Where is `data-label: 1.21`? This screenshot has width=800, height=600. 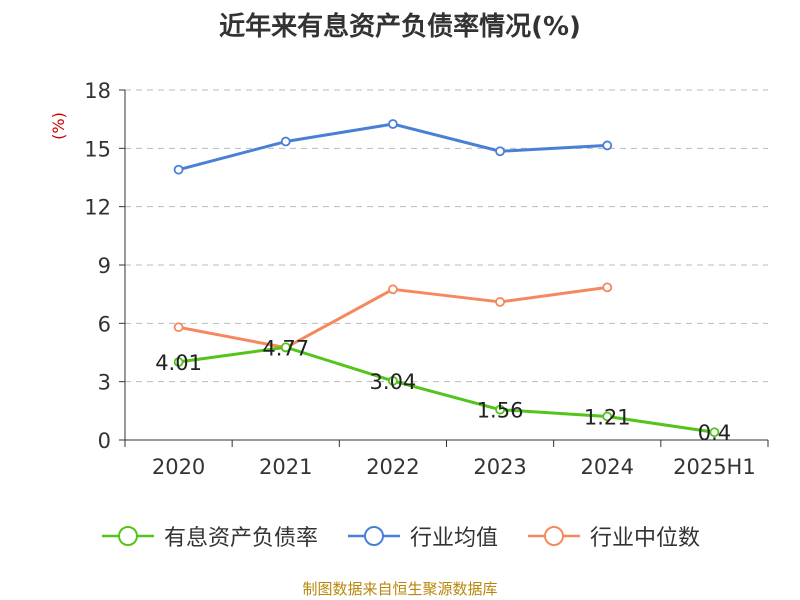
data-label: 1.21 is located at coordinates (607, 417).